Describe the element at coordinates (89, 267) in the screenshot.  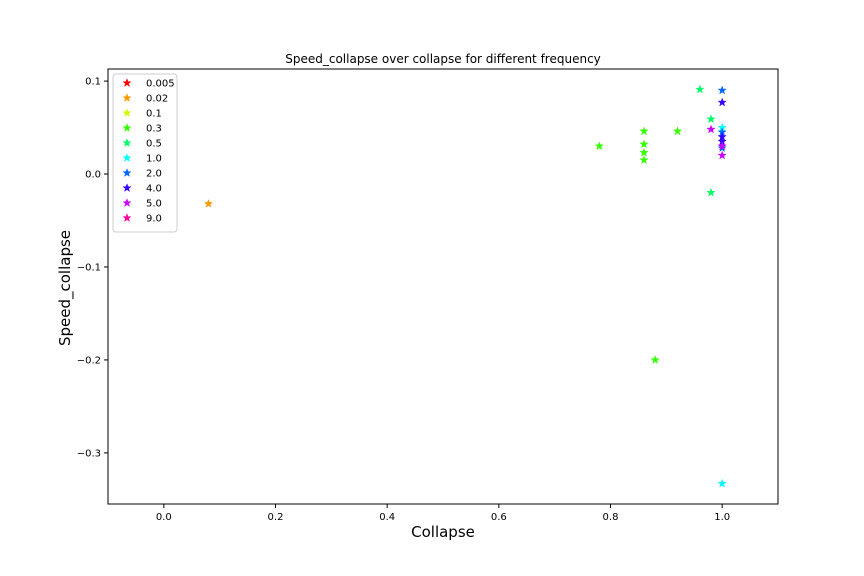
I see `y-tick-label: −0.1` at that location.